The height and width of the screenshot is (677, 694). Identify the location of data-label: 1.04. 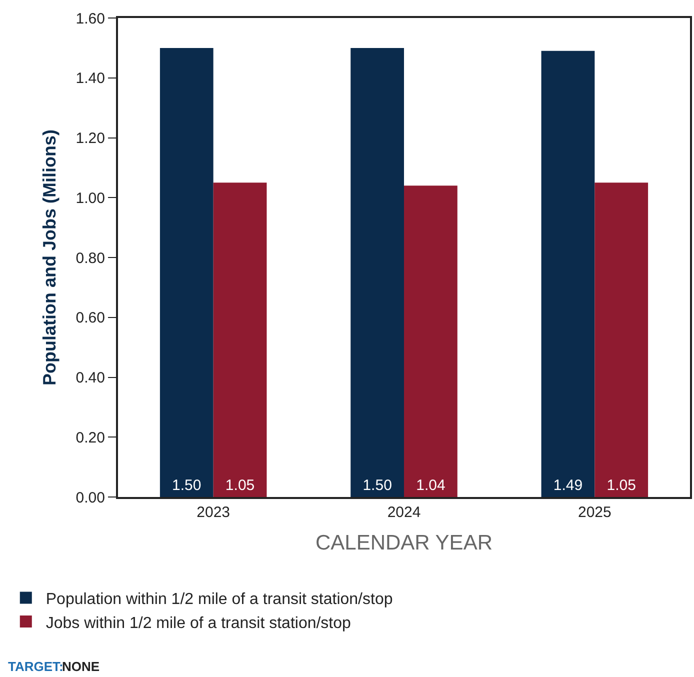
(431, 485).